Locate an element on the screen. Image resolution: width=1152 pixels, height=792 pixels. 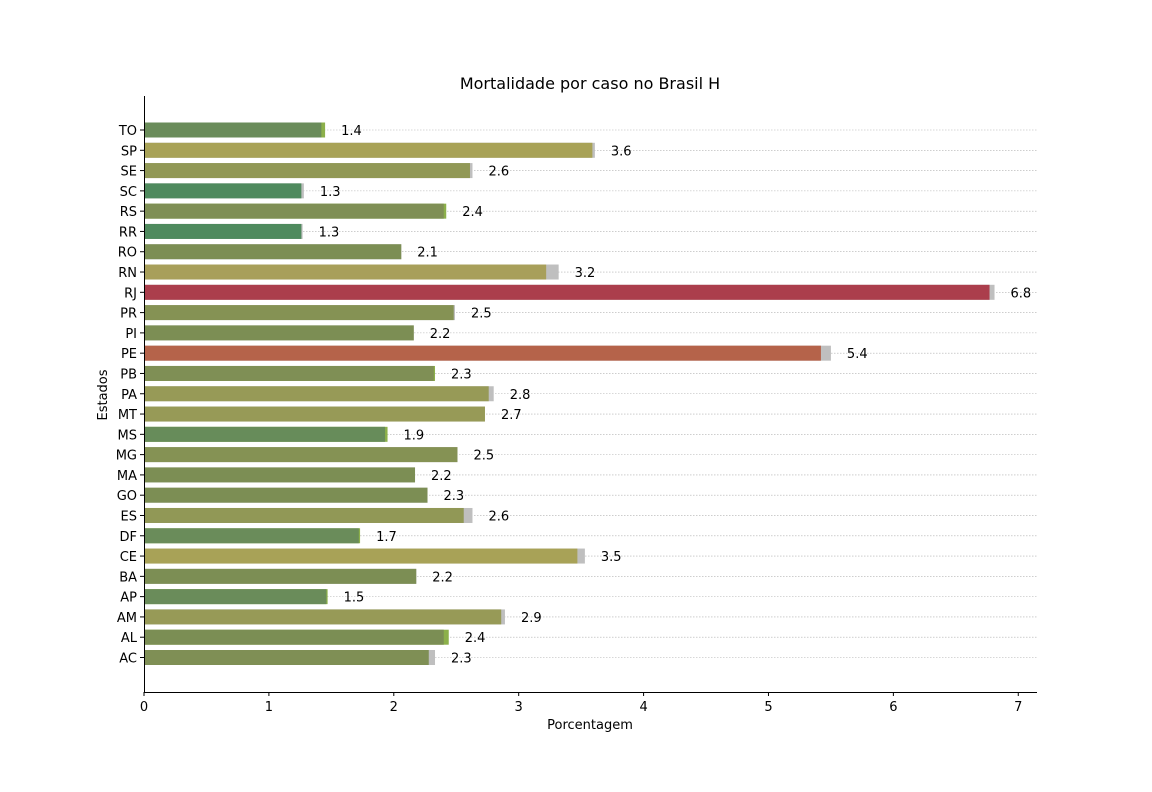
data-label-se: 2.6 is located at coordinates (498, 172).